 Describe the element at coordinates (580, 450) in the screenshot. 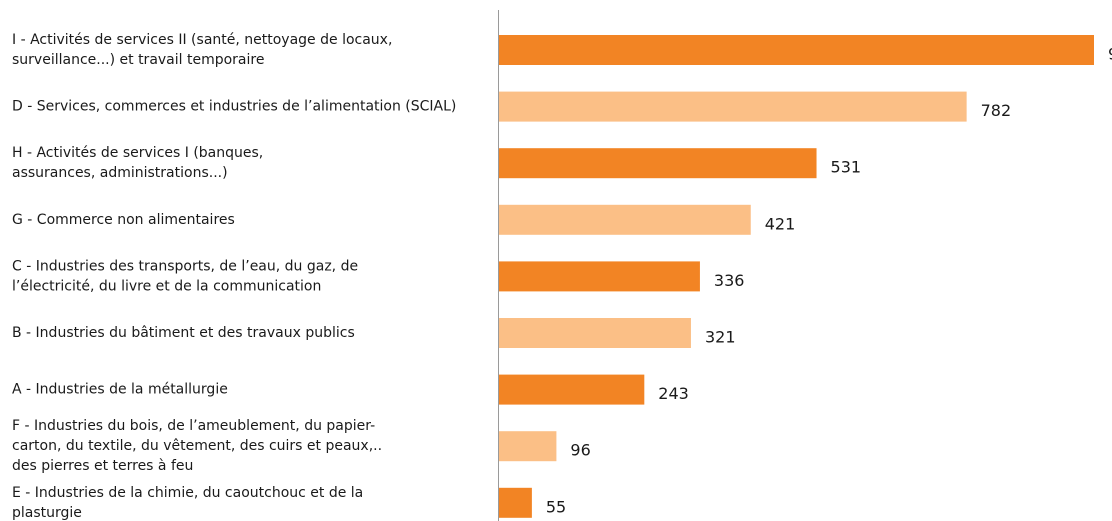

I see `value-label: 96` at that location.